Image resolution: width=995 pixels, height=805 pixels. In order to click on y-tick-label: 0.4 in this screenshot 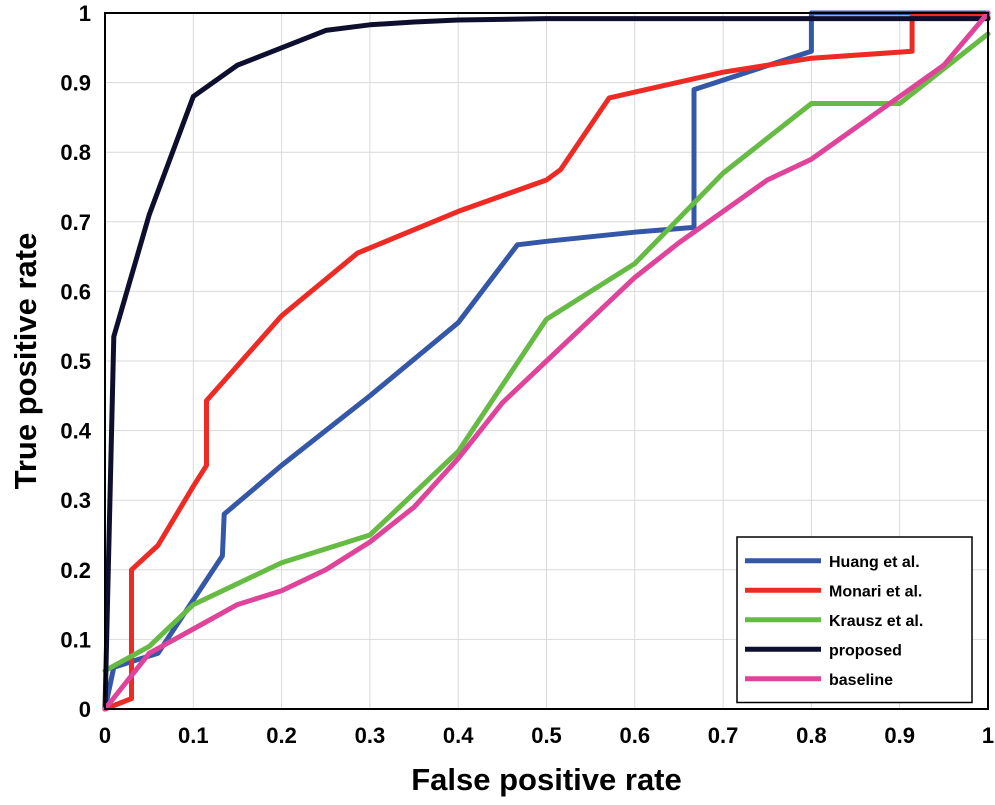, I will do `click(75, 431)`.